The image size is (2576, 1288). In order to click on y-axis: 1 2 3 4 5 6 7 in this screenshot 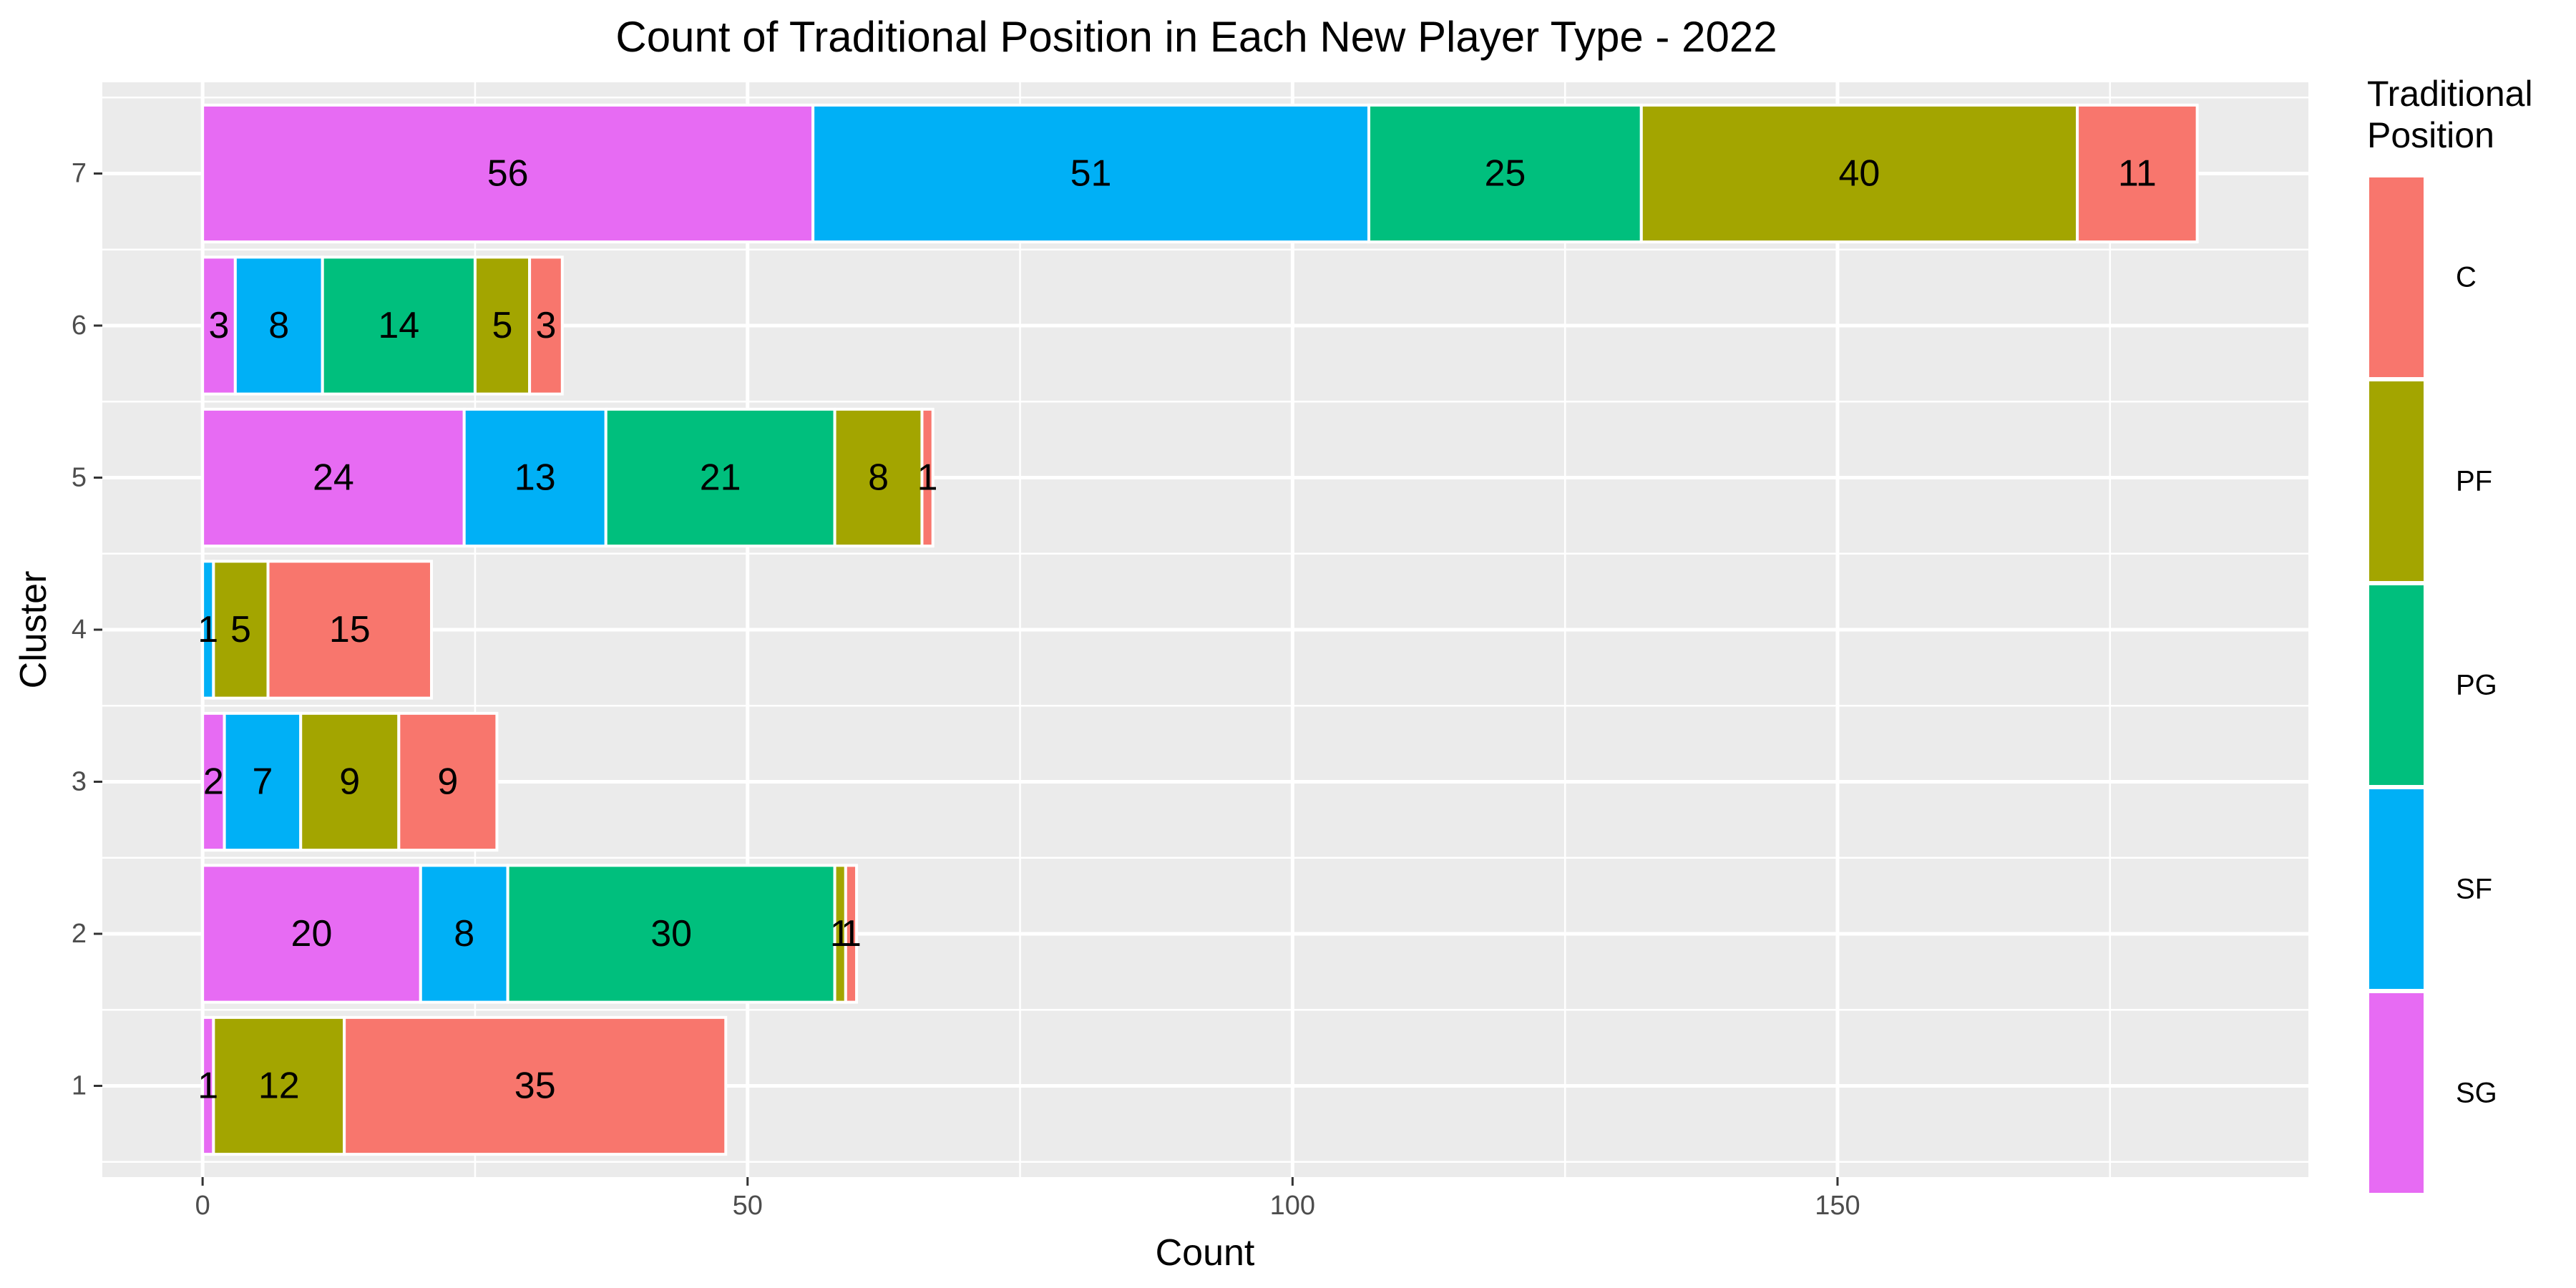, I will do `click(87, 630)`.